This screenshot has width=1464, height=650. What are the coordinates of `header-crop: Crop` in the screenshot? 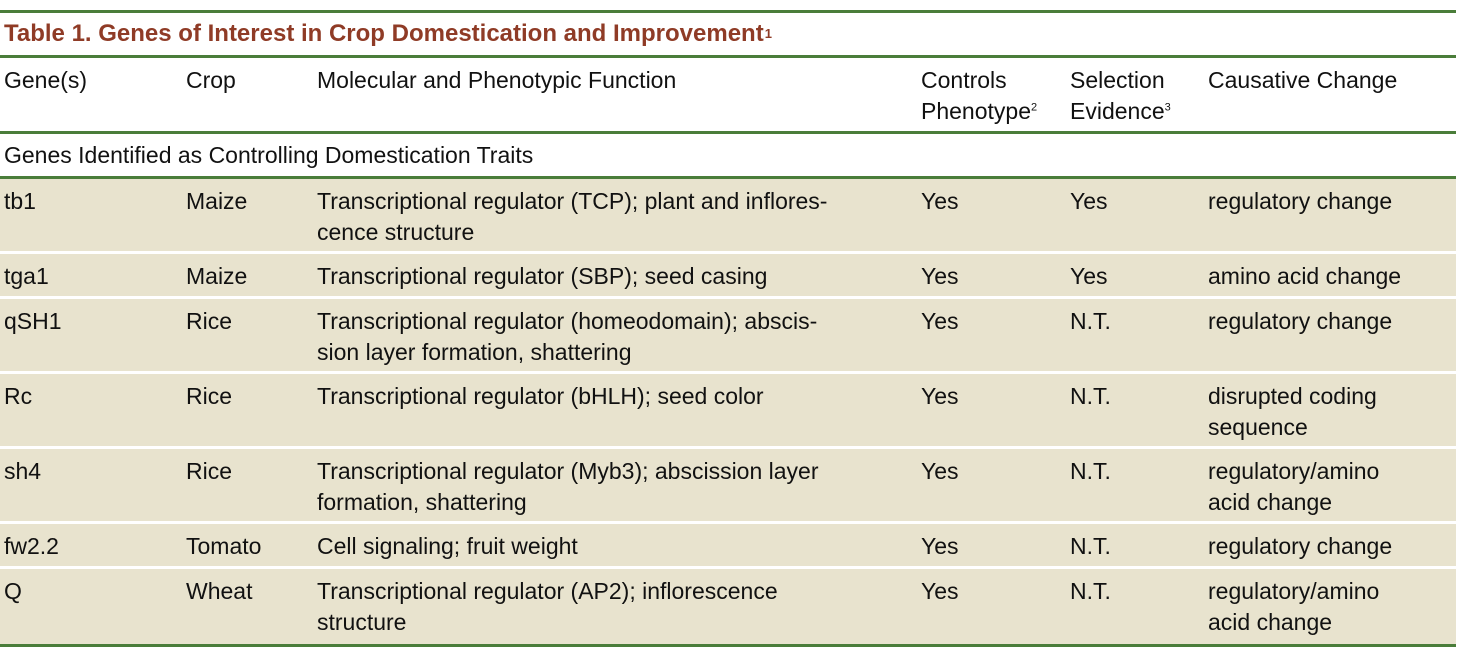 It's located at (211, 80).